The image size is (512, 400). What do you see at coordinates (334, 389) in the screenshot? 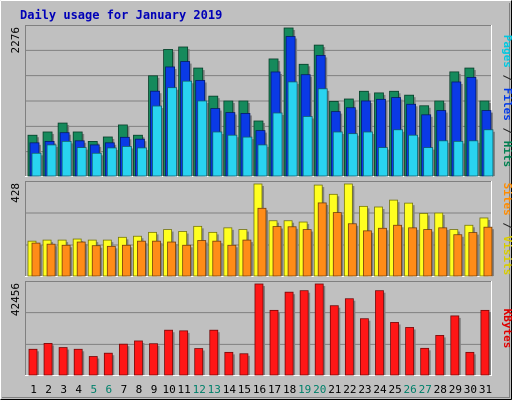
I see `x-tick-label-day-21: 21` at bounding box center [334, 389].